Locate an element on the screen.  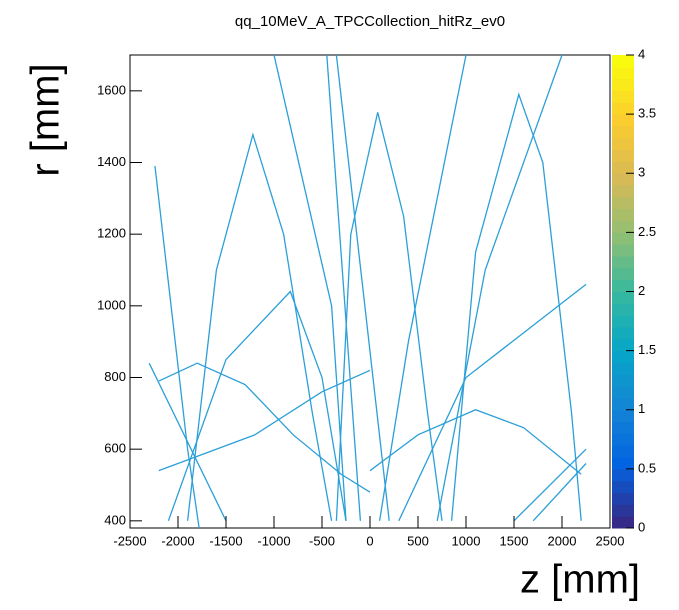
x-tick-label: 0 is located at coordinates (369, 540).